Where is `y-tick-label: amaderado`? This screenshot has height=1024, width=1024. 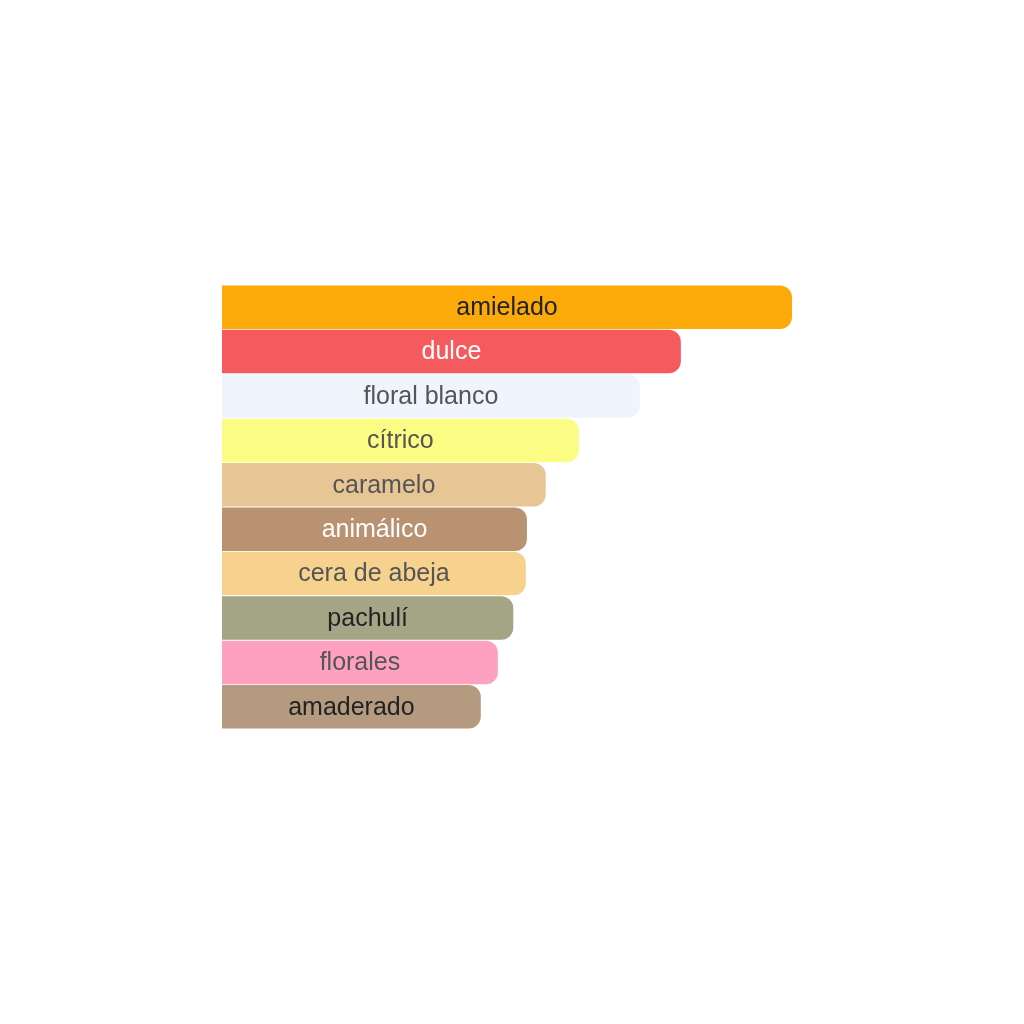 y-tick-label: amaderado is located at coordinates (351, 705).